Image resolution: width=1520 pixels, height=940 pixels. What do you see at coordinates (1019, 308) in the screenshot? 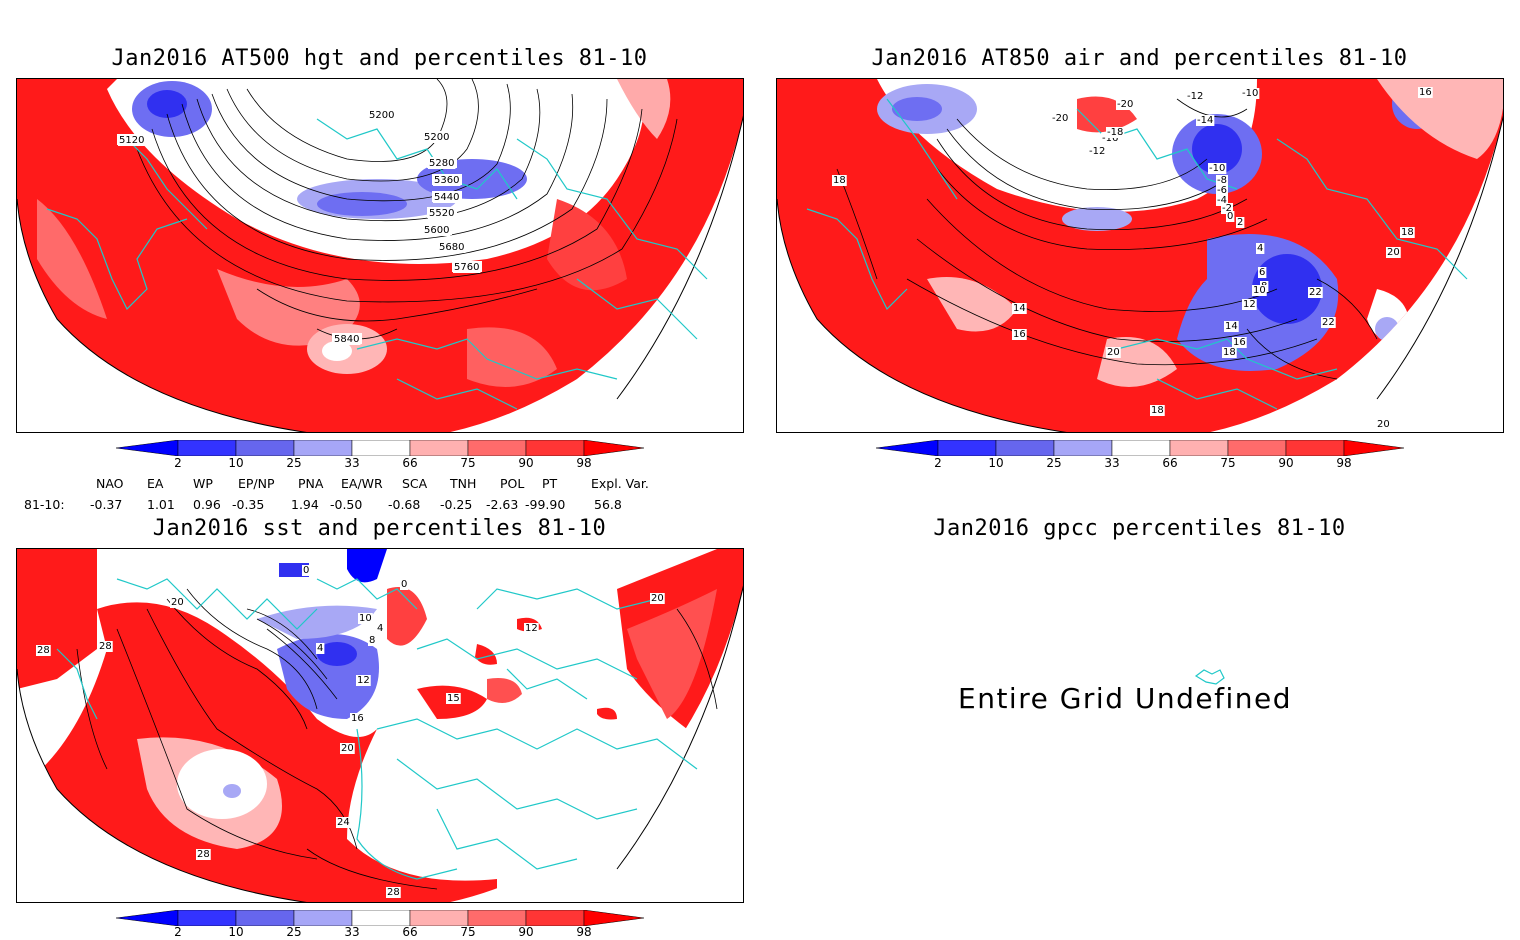
I see `contour-label: 14` at bounding box center [1019, 308].